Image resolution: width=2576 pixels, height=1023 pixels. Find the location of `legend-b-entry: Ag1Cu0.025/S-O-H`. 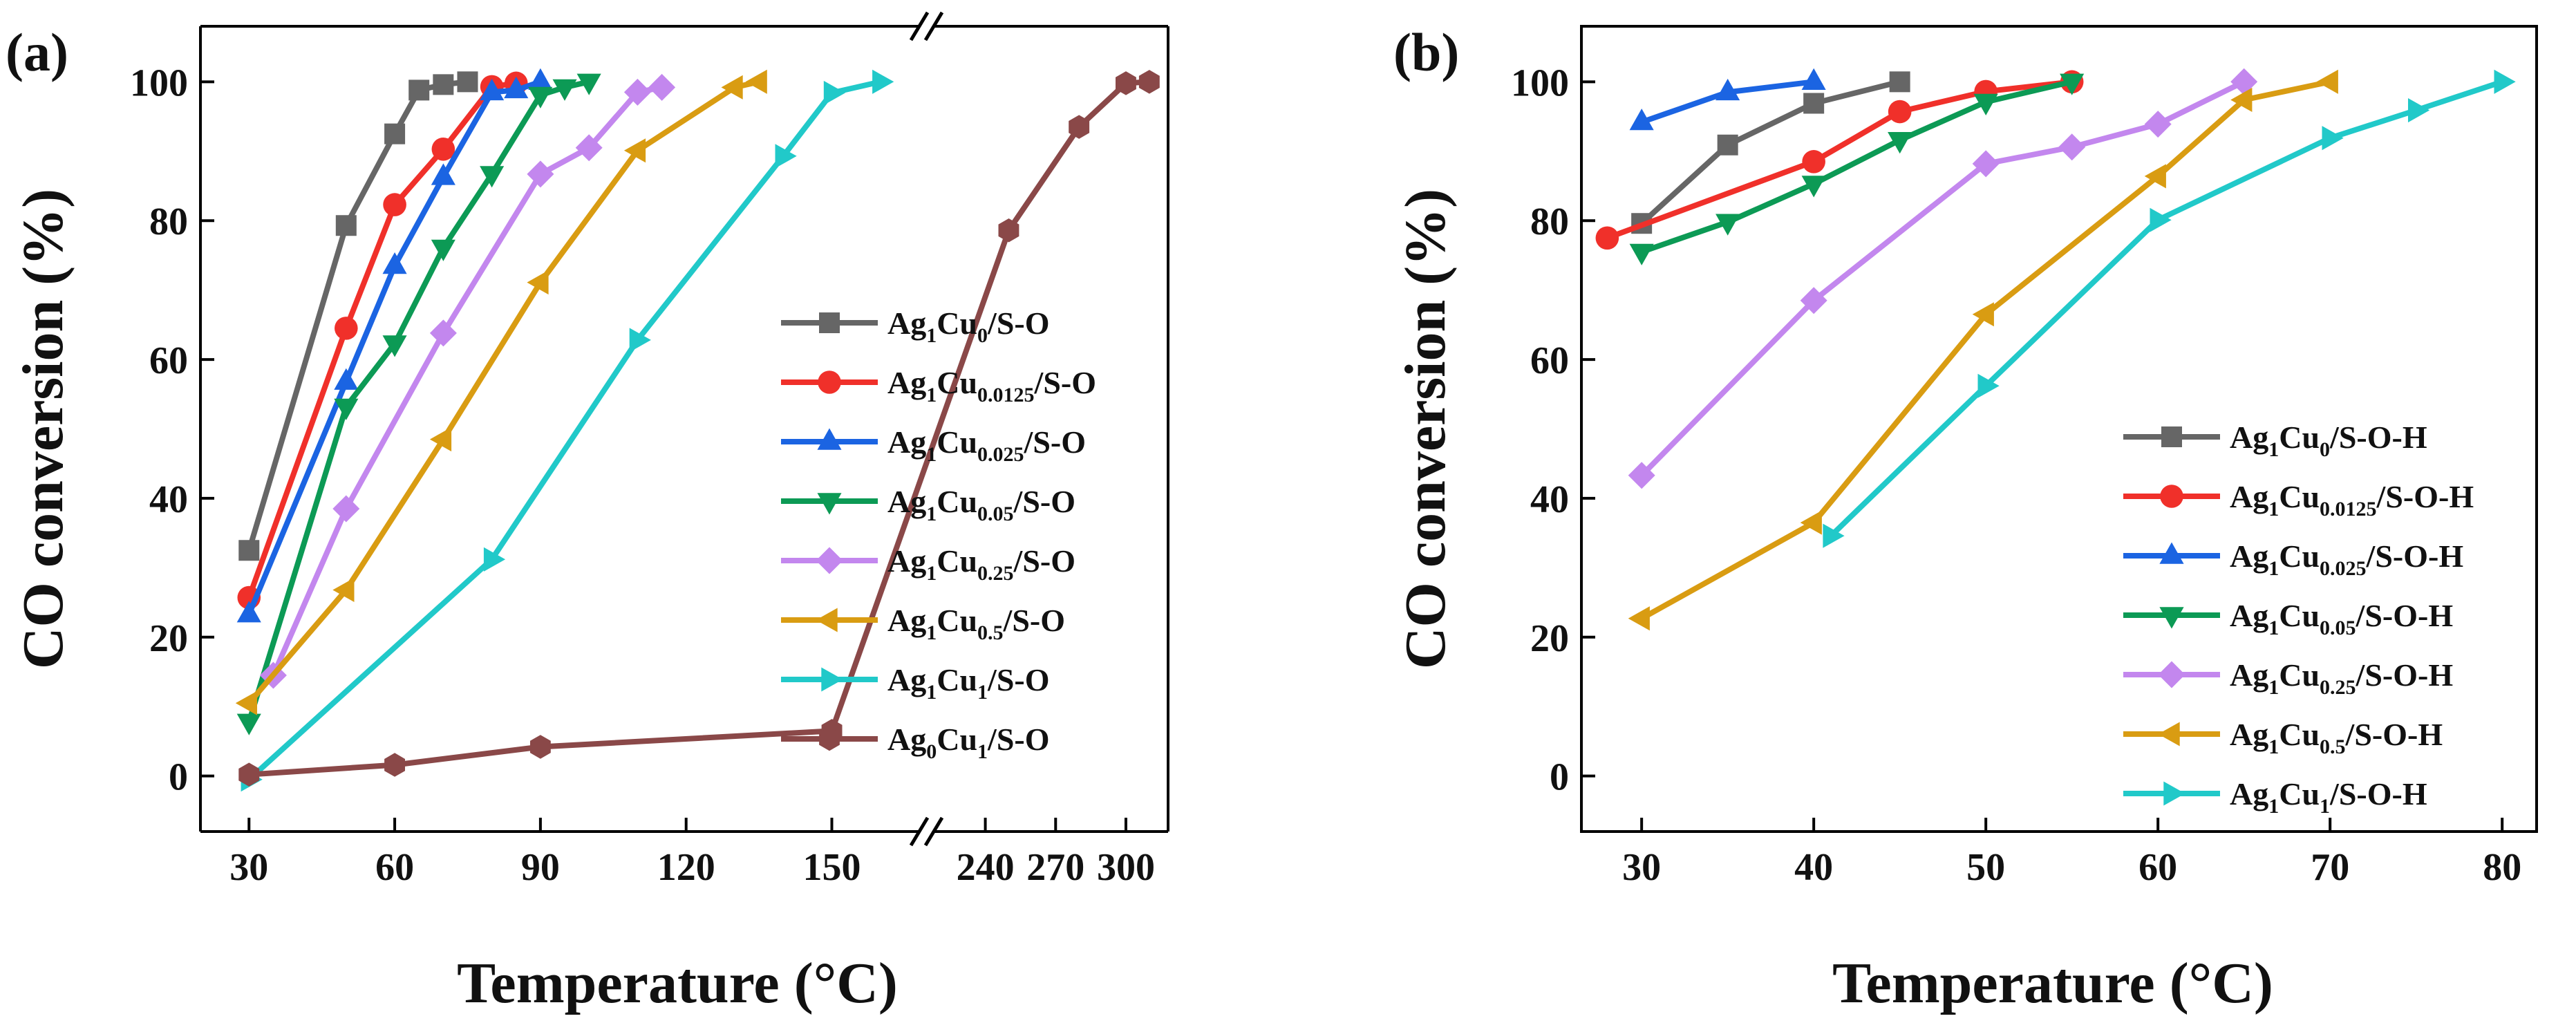

legend-b-entry: Ag1Cu0.025/S-O-H is located at coordinates (2293, 559).